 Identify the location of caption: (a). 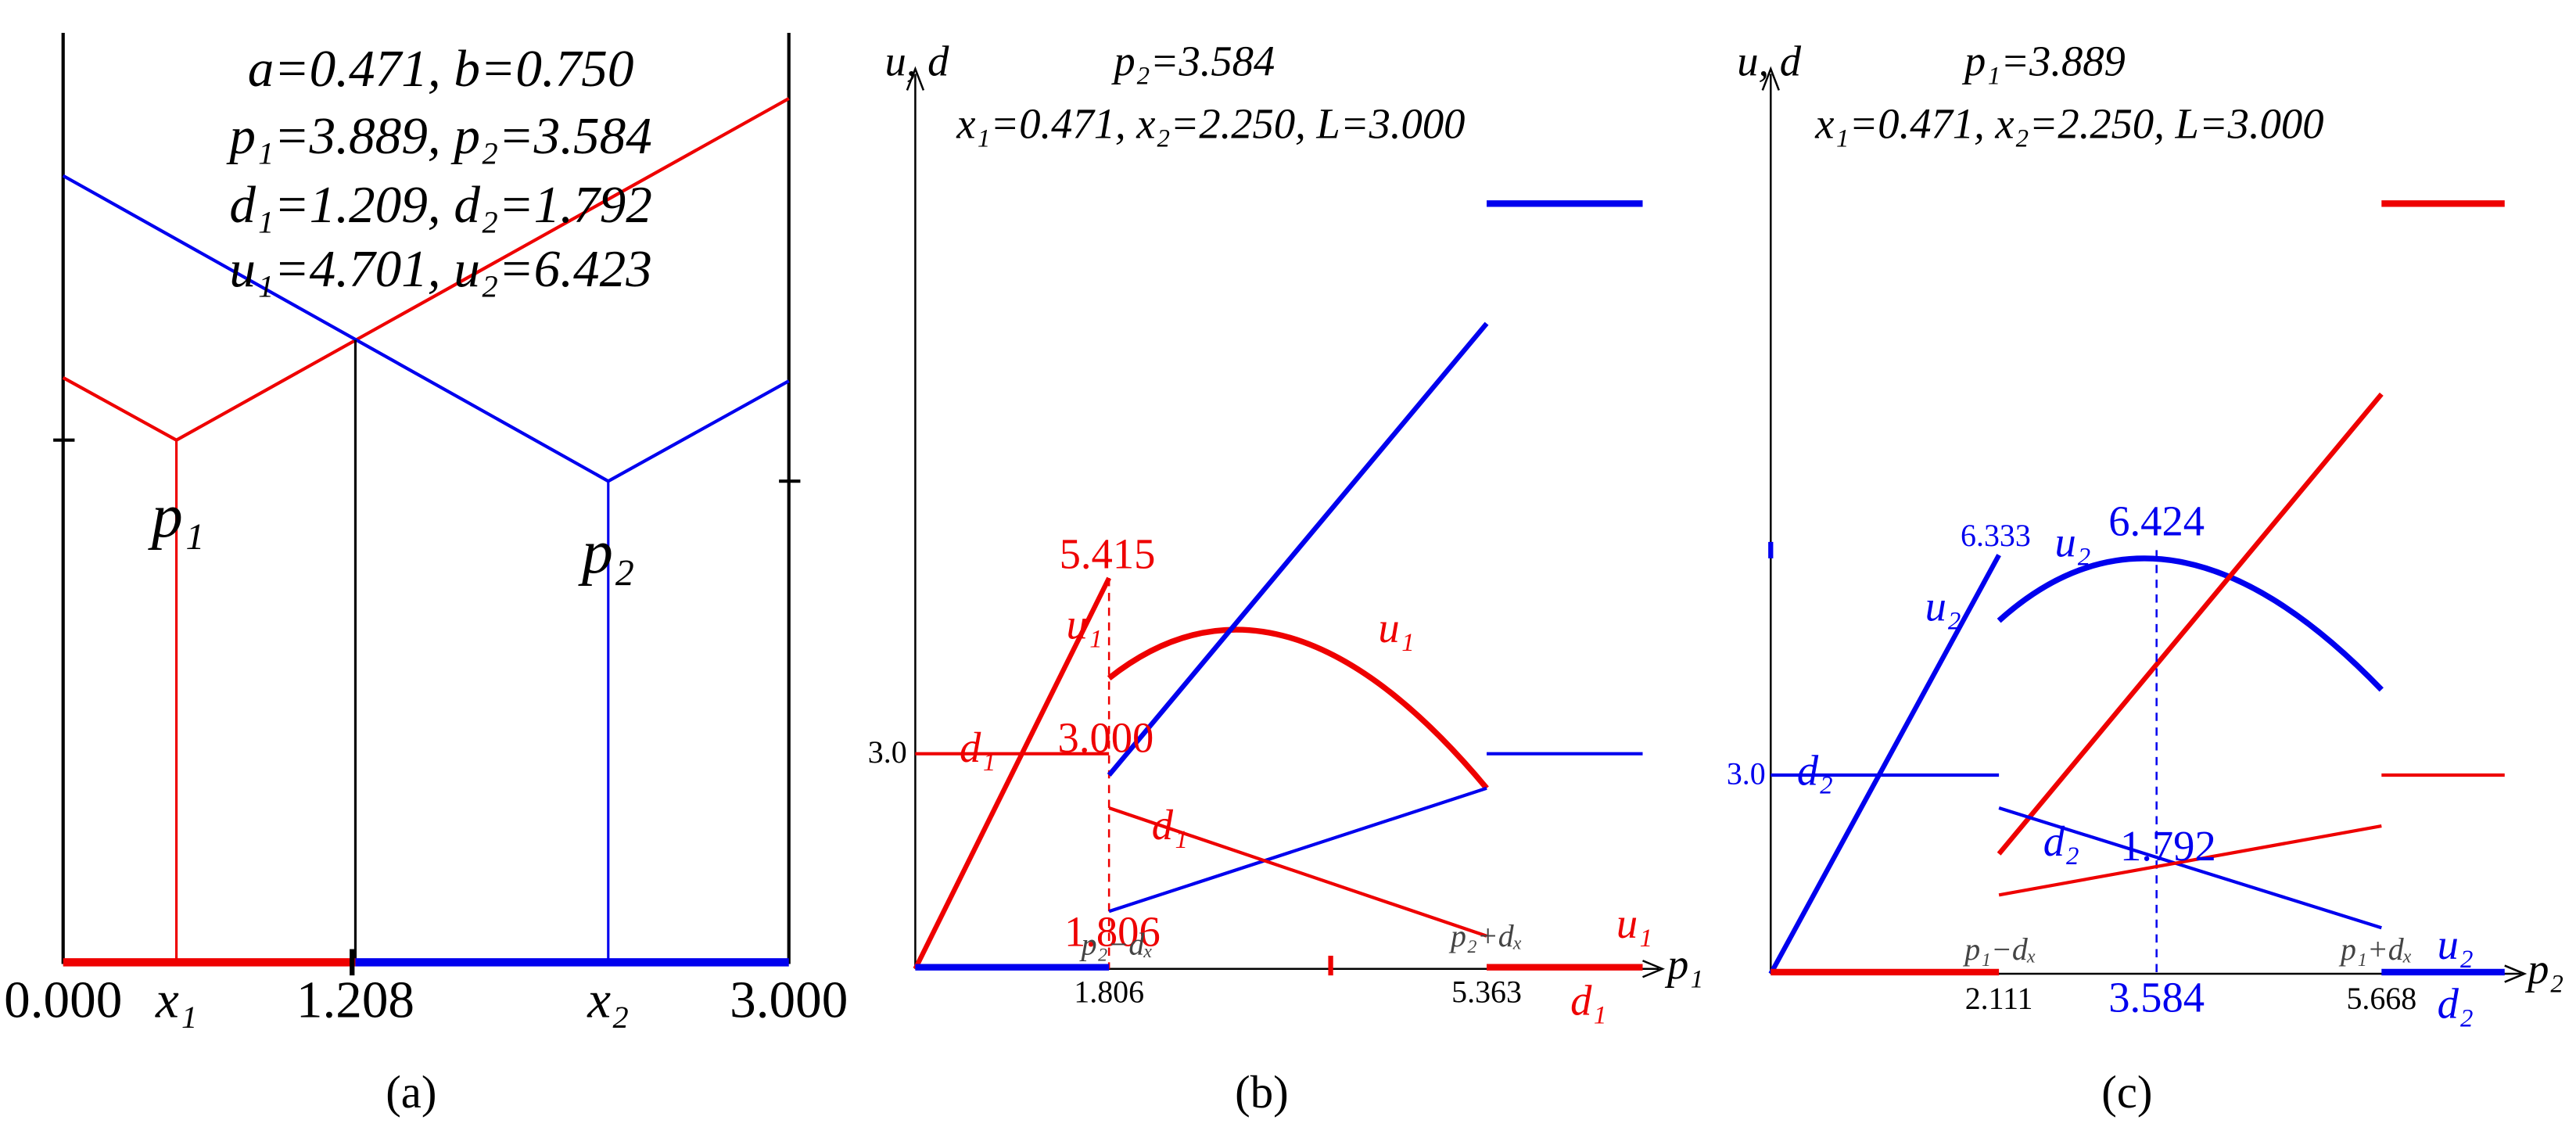
(411, 1092).